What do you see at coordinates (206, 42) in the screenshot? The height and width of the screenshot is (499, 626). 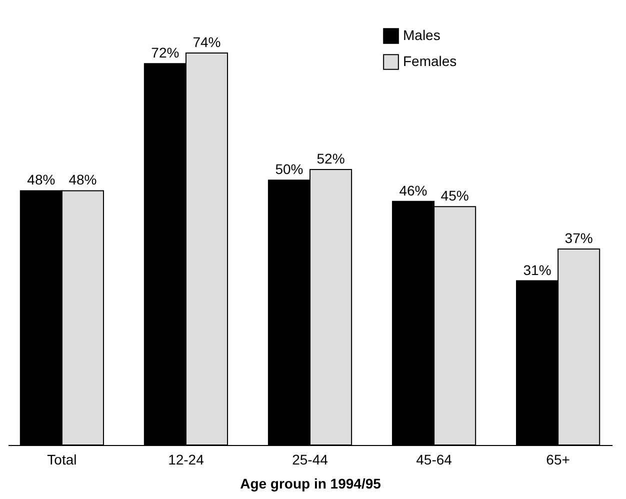 I see `data-label: 74%` at bounding box center [206, 42].